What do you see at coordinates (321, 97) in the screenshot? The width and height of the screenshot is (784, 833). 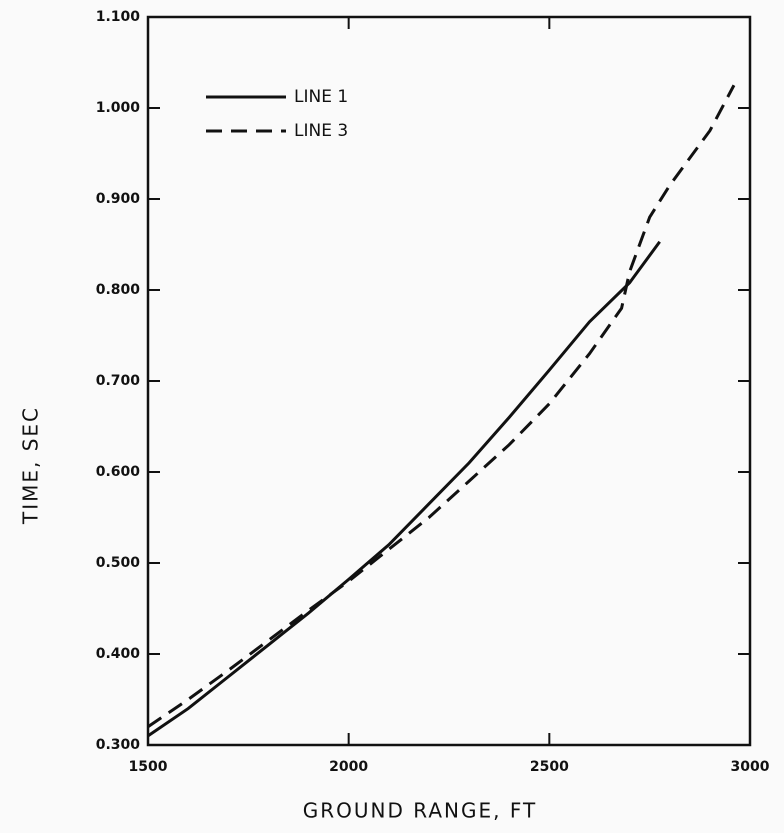 I see `legend-label: LINE 1` at bounding box center [321, 97].